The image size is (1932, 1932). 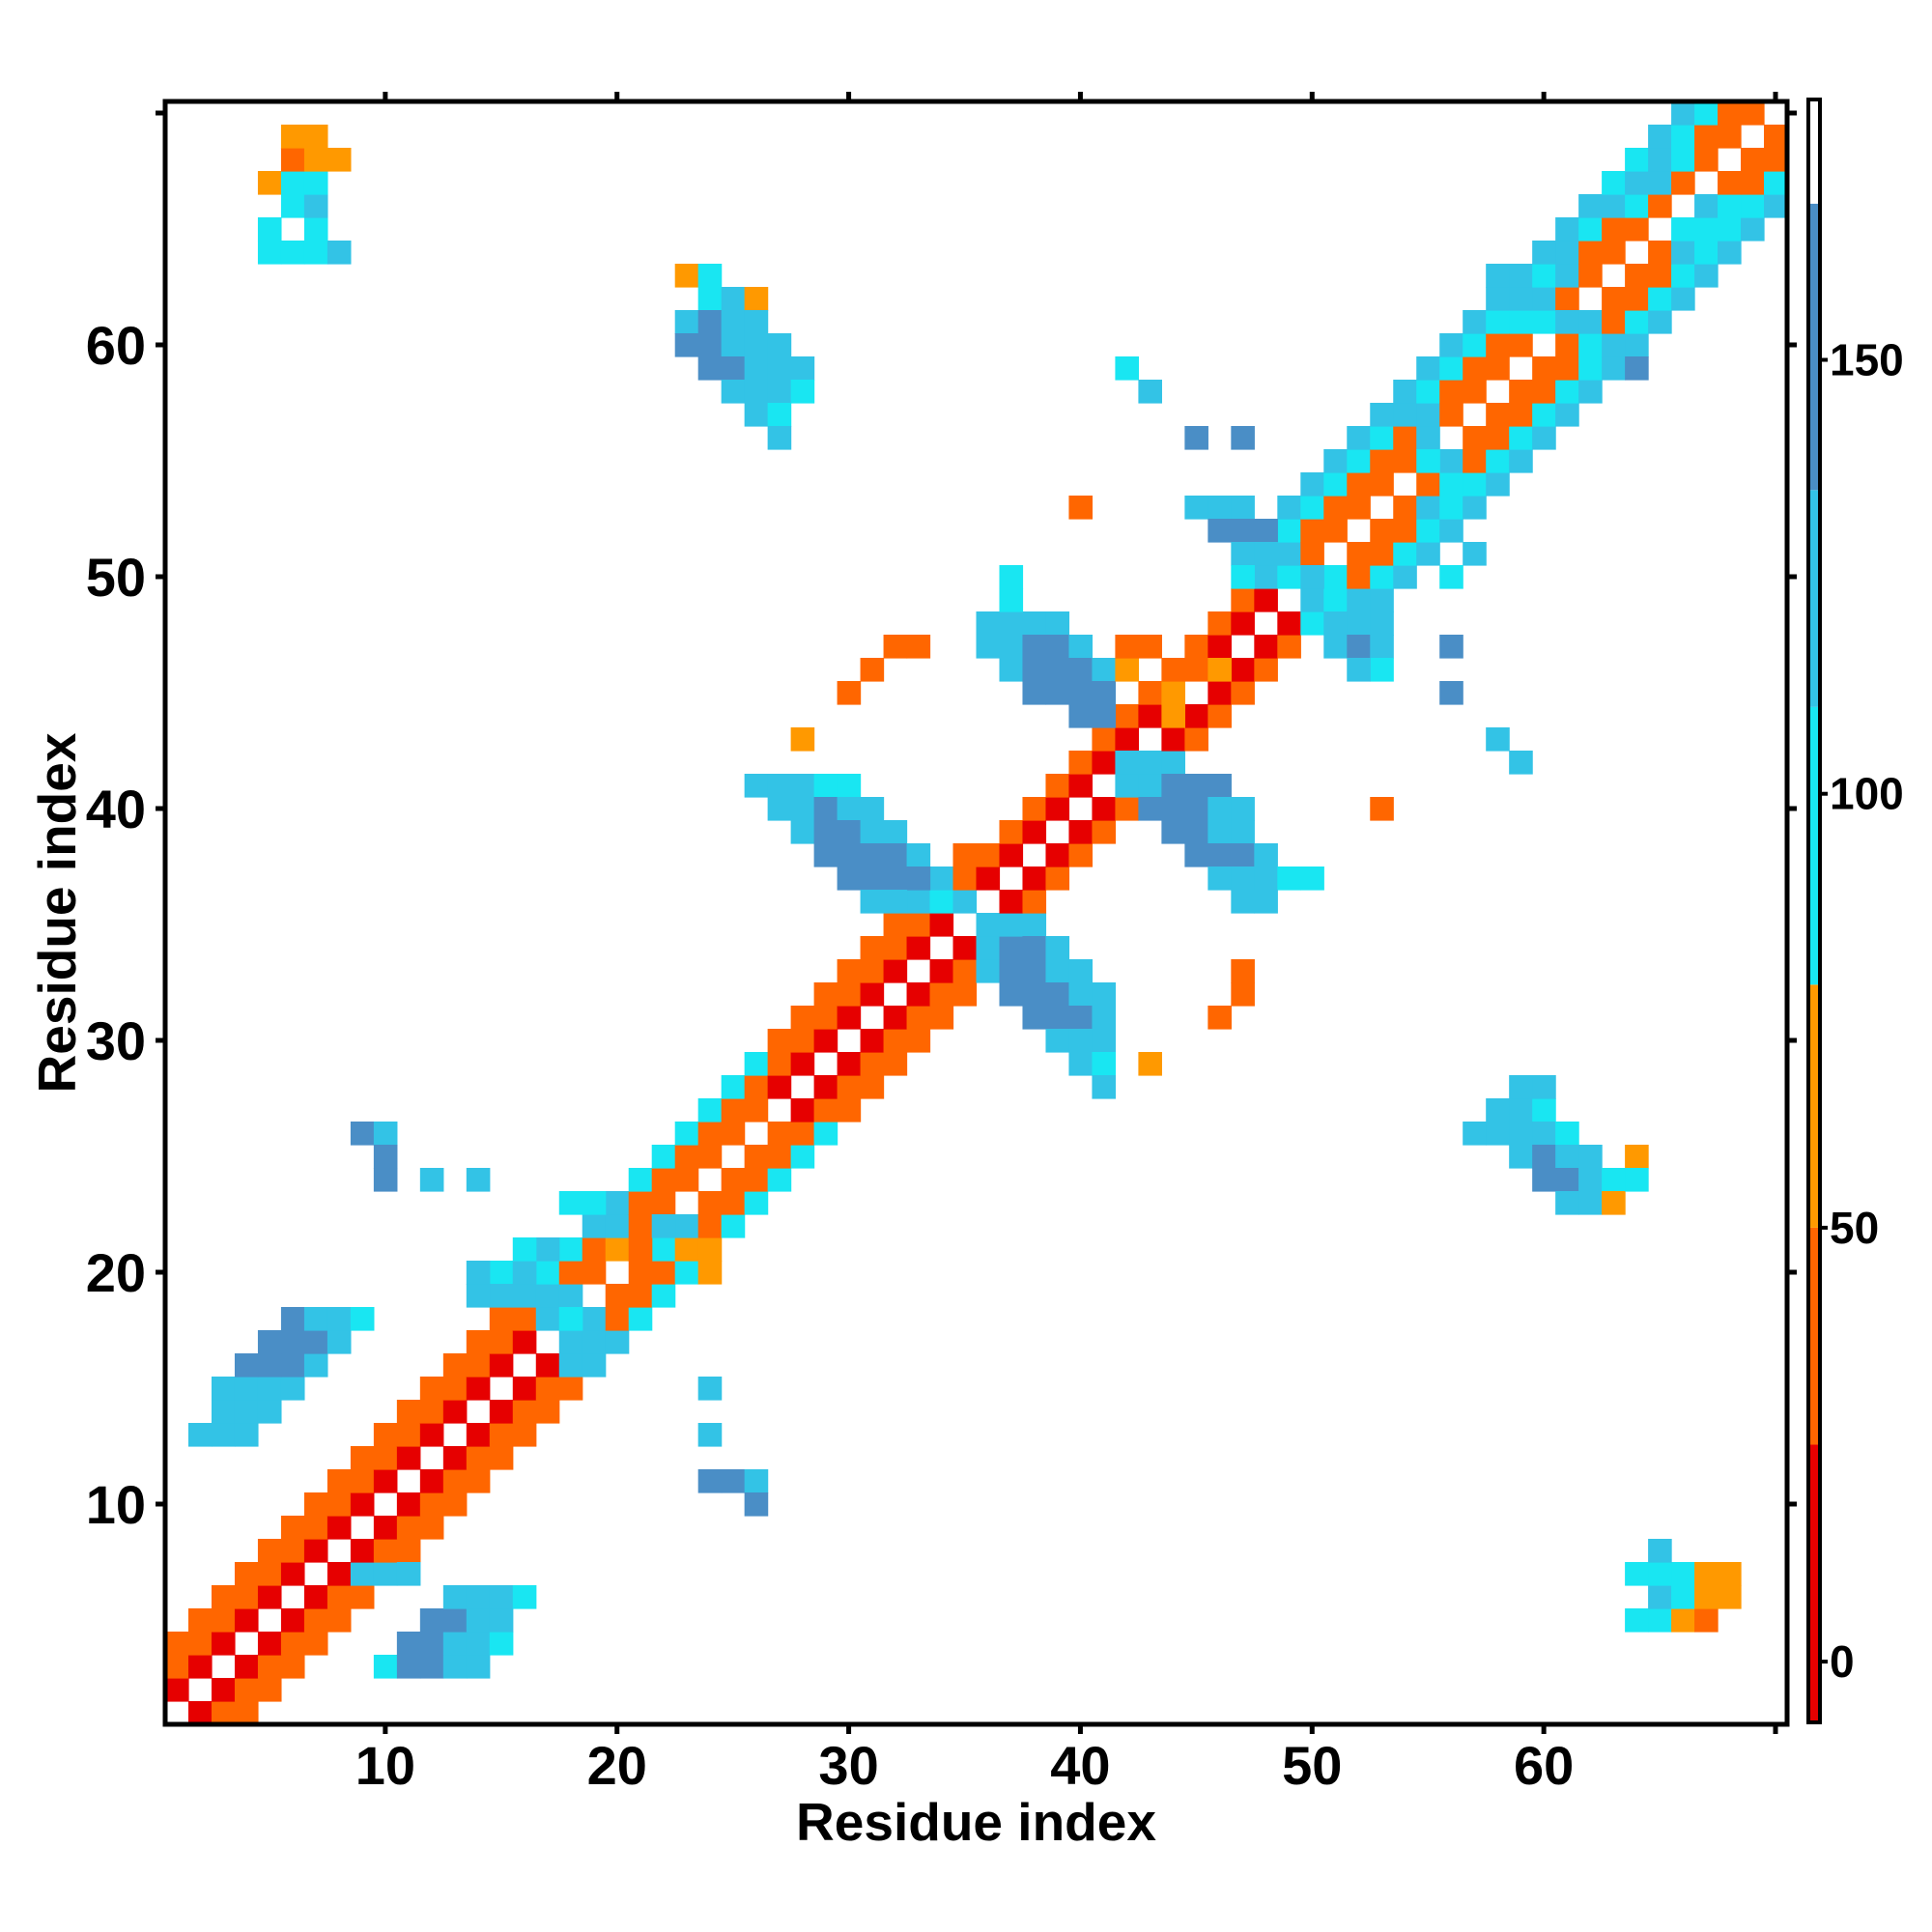 What do you see at coordinates (1792, 808) in the screenshot?
I see `right-ticks` at bounding box center [1792, 808].